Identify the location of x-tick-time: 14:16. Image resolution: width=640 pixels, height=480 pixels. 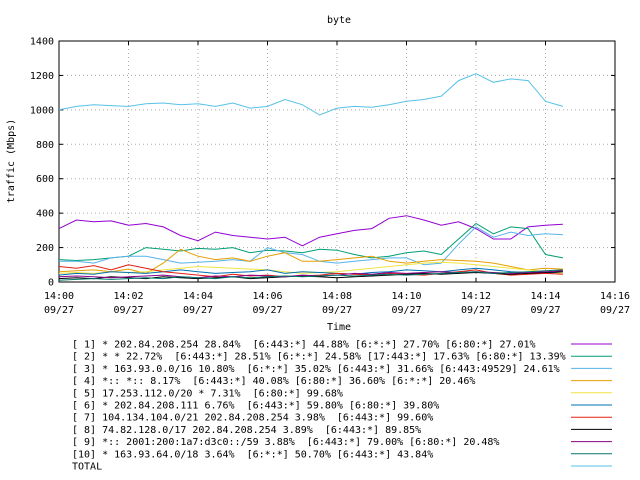
(615, 296).